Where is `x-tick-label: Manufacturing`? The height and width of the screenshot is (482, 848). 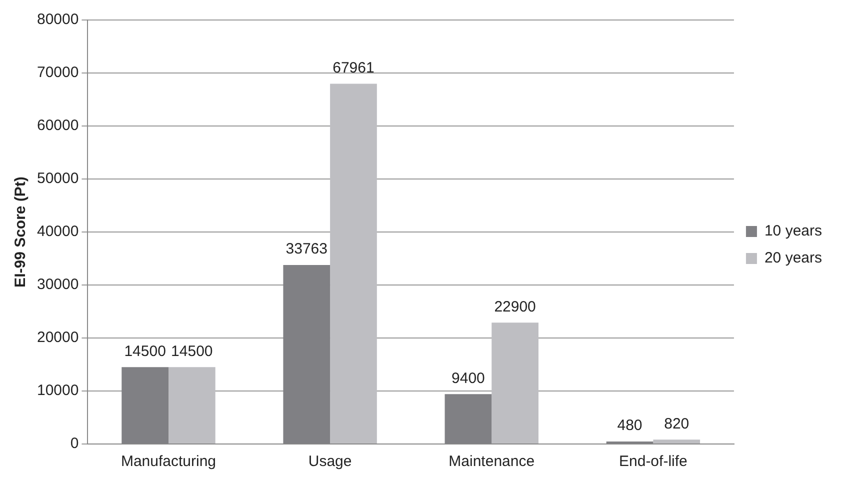 x-tick-label: Manufacturing is located at coordinates (168, 461).